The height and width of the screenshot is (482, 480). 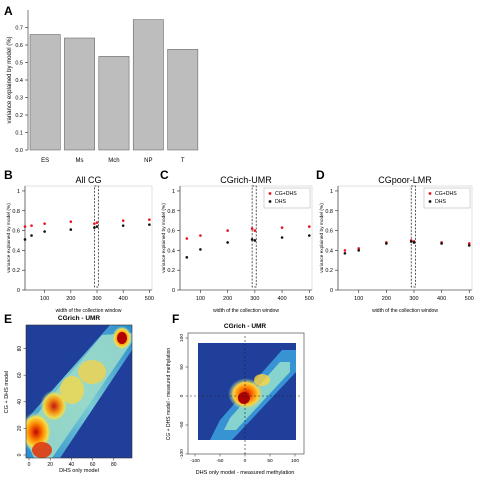 I want to click on bar-category-label: ES, so click(x=45, y=161).